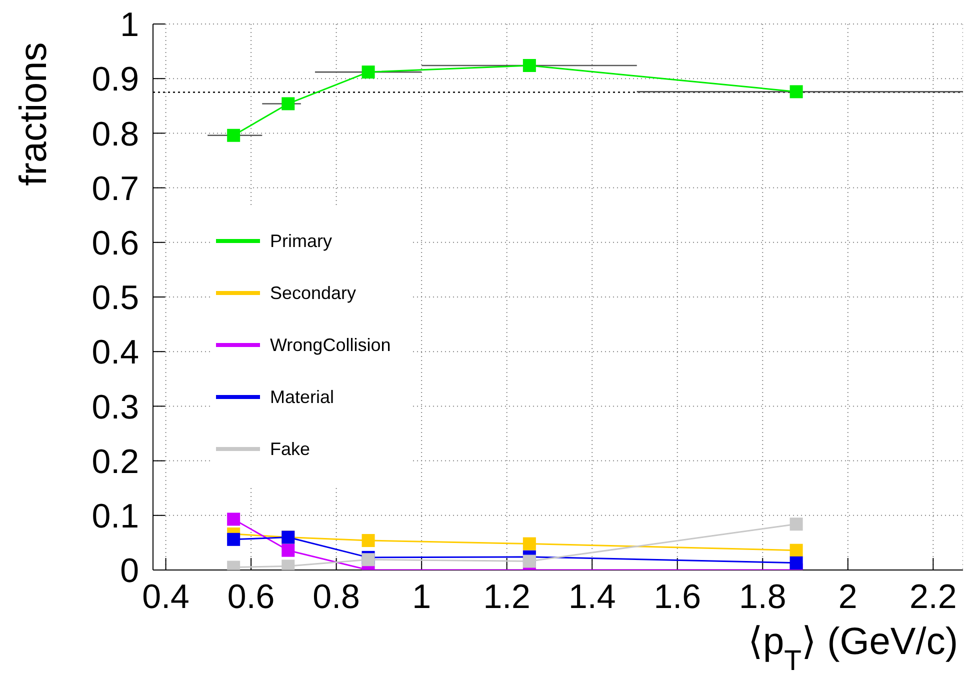  I want to click on legend-label: WrongCollision, so click(330, 345).